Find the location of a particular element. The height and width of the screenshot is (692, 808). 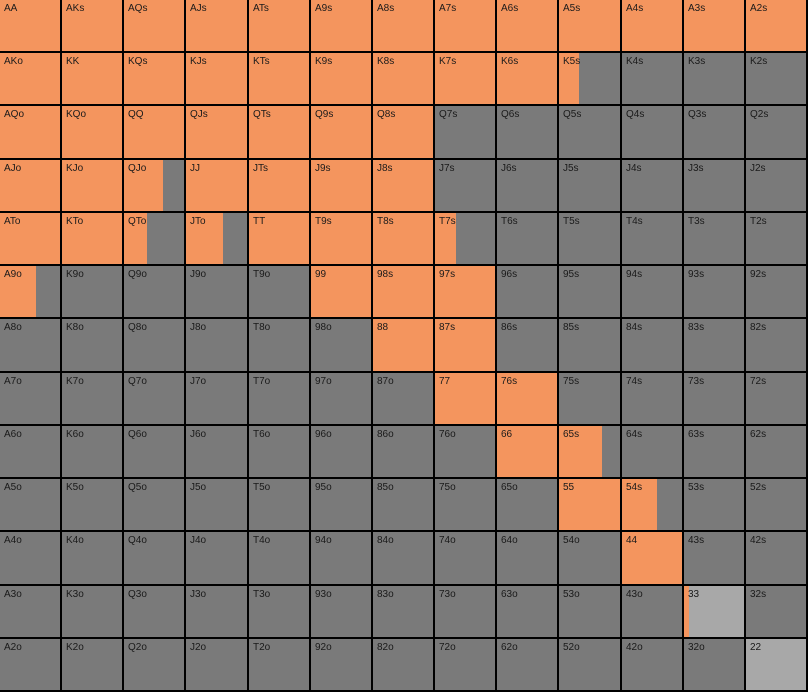

hand-cell: QJs is located at coordinates (216, 132).